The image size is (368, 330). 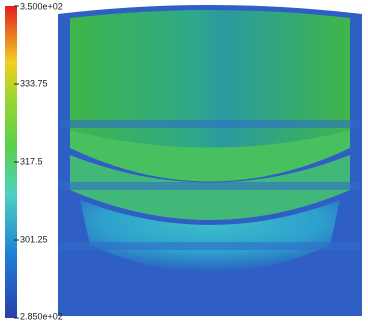 What do you see at coordinates (34, 239) in the screenshot?
I see `tick-label: 301.25` at bounding box center [34, 239].